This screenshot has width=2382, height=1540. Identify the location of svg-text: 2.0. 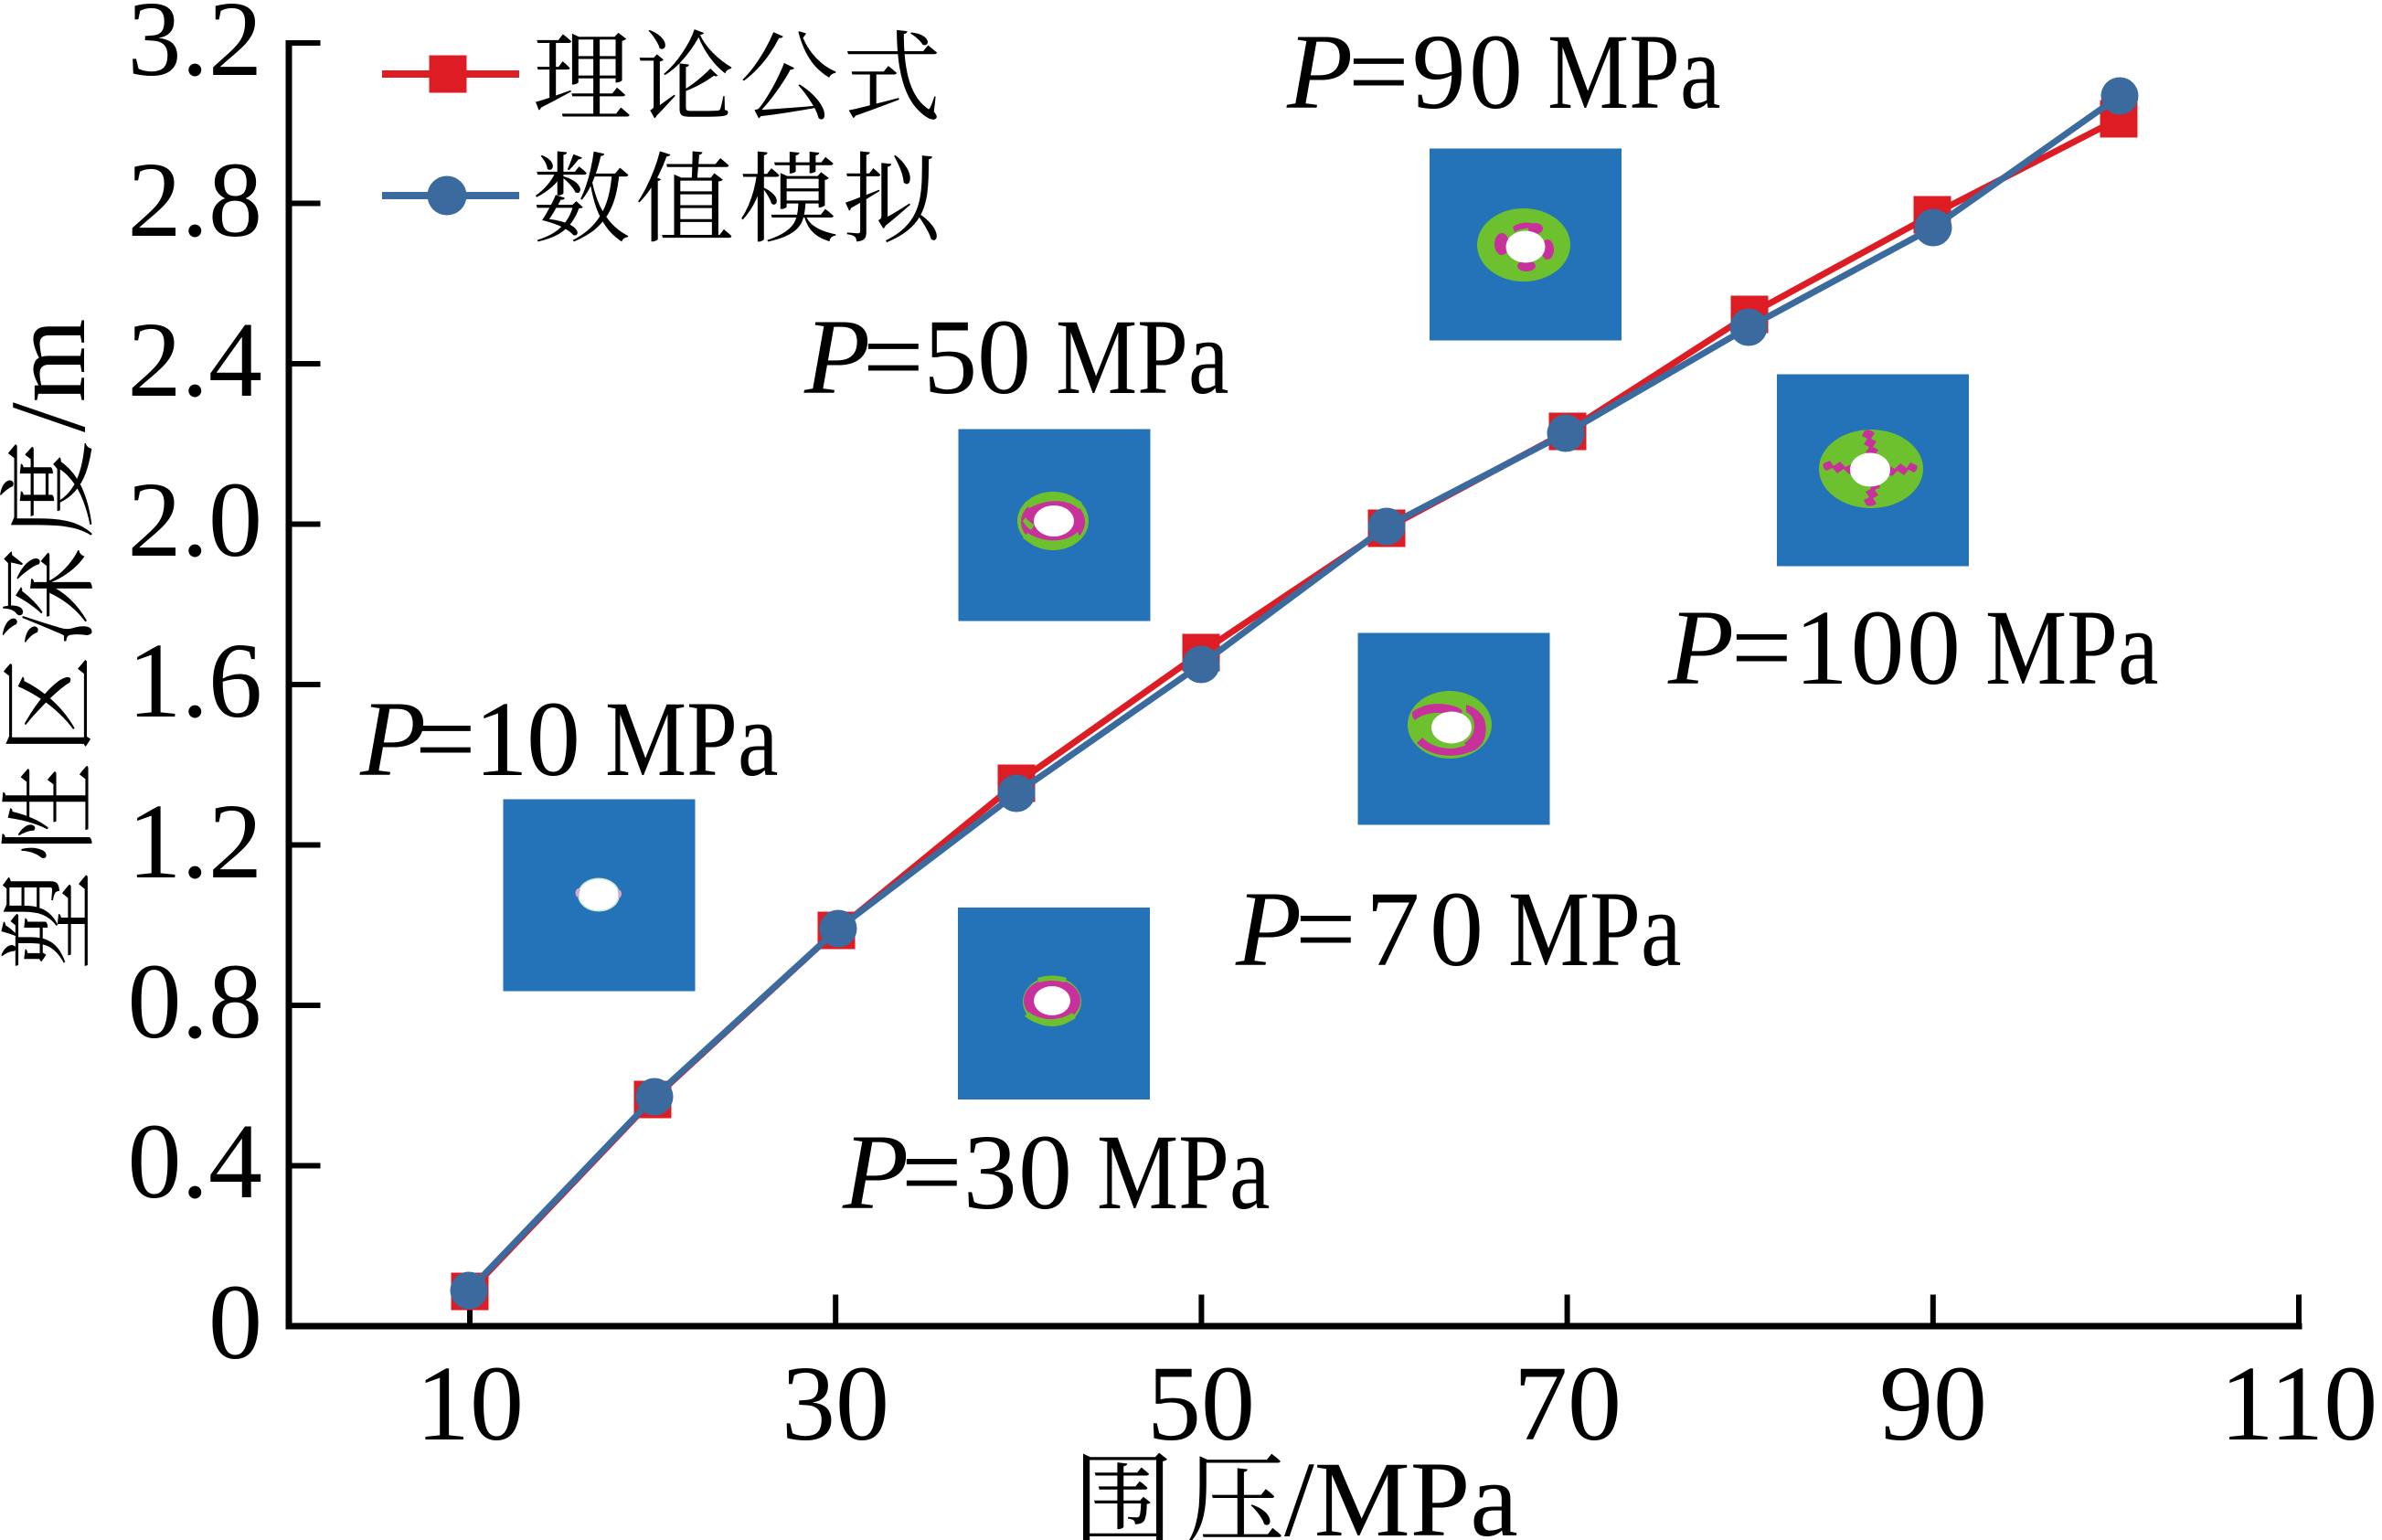
(195, 519).